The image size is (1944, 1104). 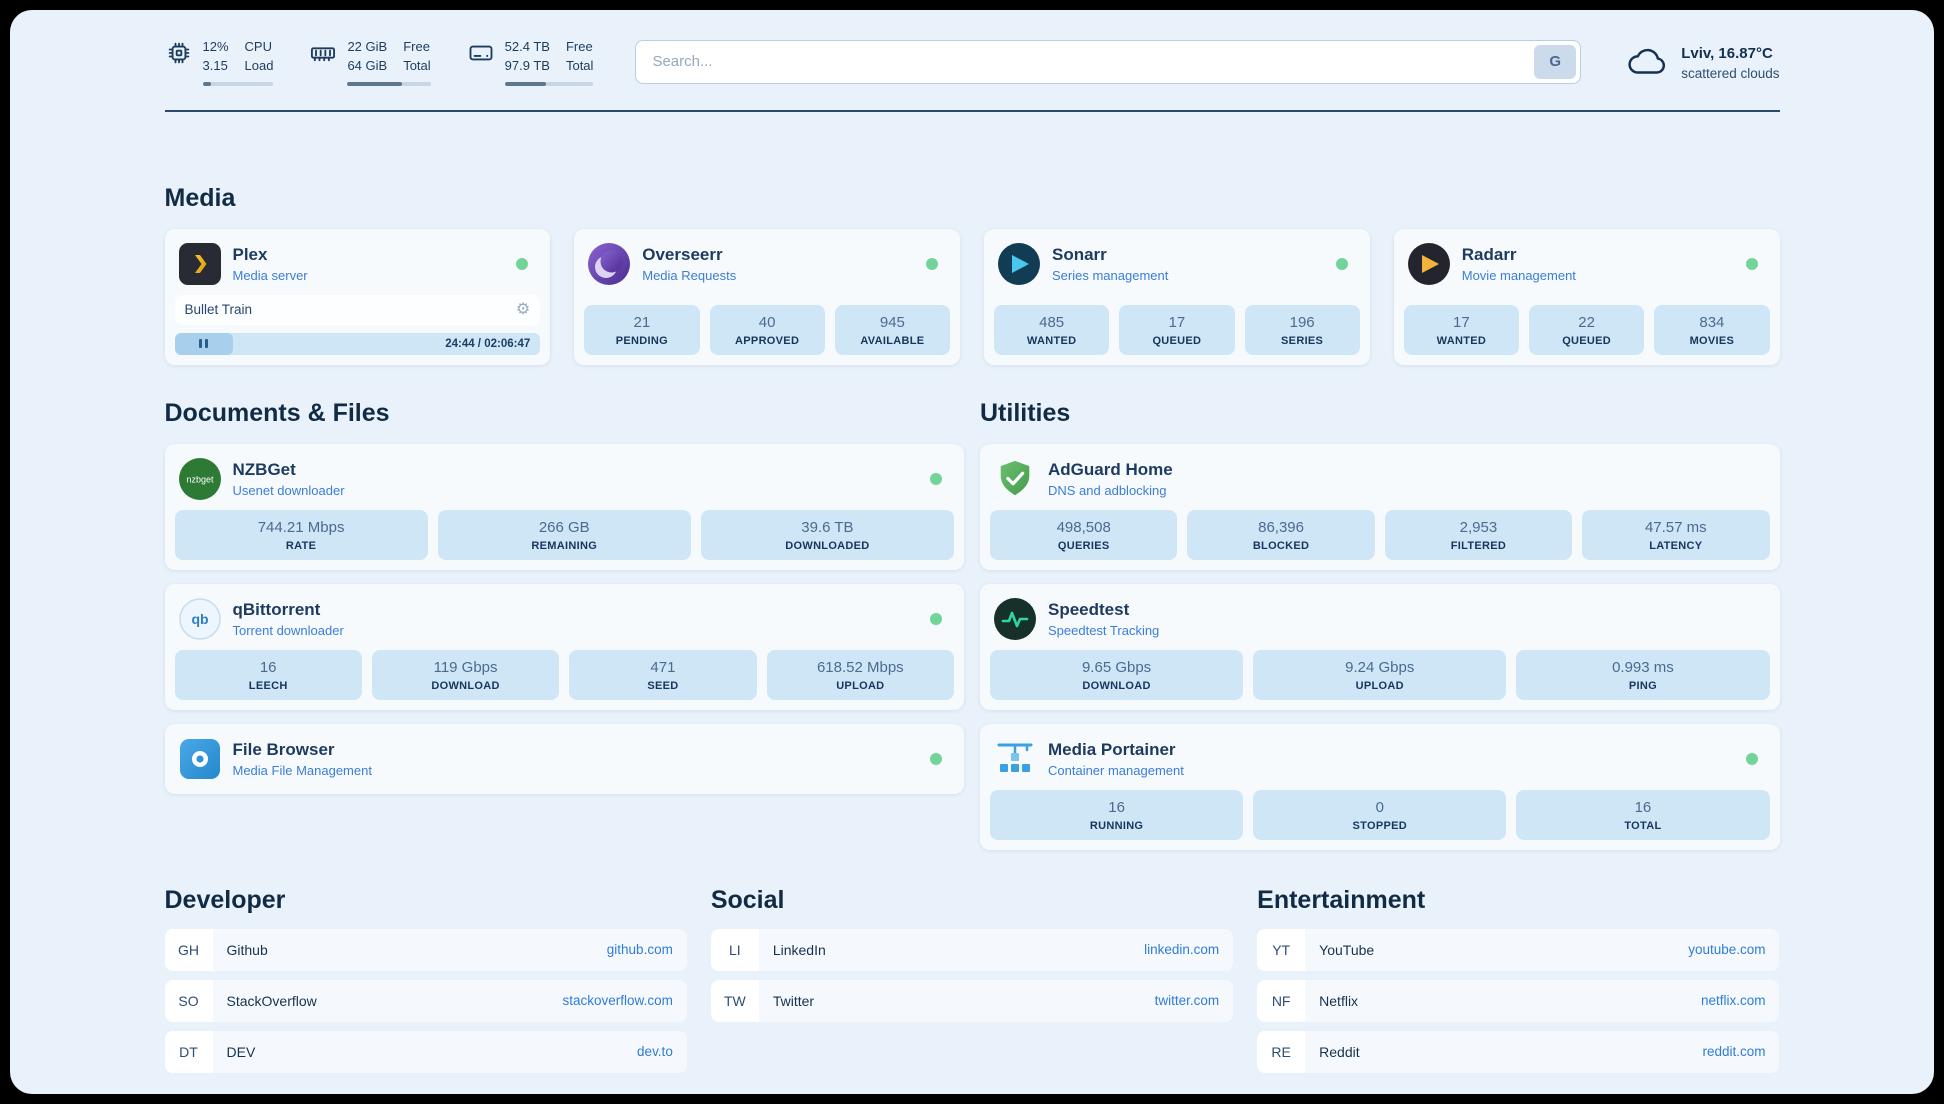 What do you see at coordinates (357, 296) in the screenshot?
I see `service-card-plex: Plex Media server Bullet Train ⚙ 24:44` at bounding box center [357, 296].